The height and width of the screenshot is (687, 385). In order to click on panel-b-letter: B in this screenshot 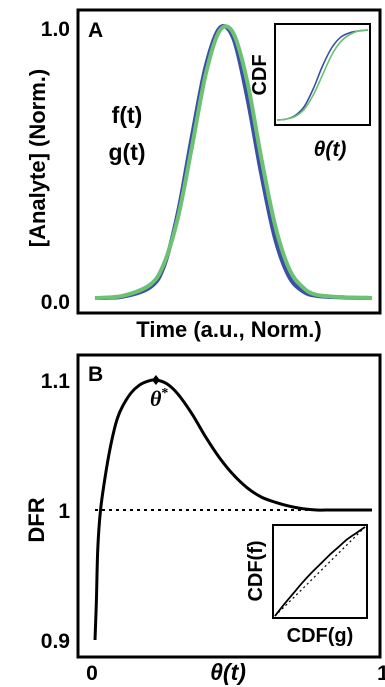, I will do `click(95, 374)`.